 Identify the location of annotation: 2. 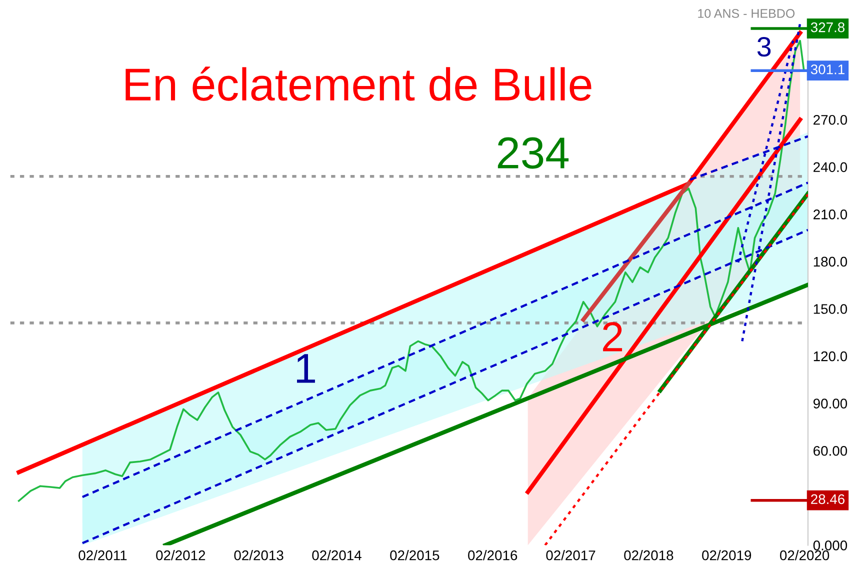
(612, 337).